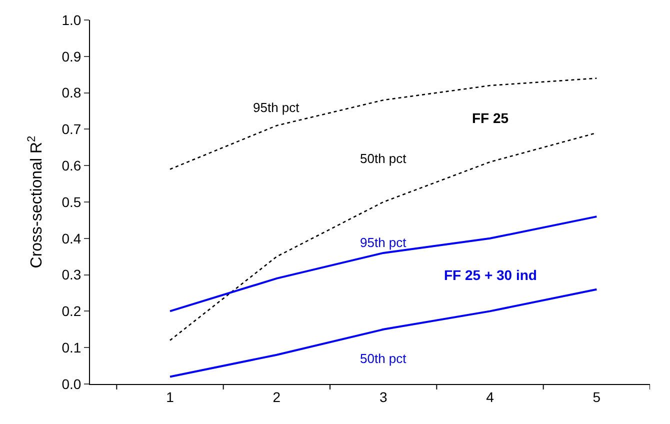 The image size is (670, 424). What do you see at coordinates (72, 129) in the screenshot?
I see `y-tick-label: 0.7` at bounding box center [72, 129].